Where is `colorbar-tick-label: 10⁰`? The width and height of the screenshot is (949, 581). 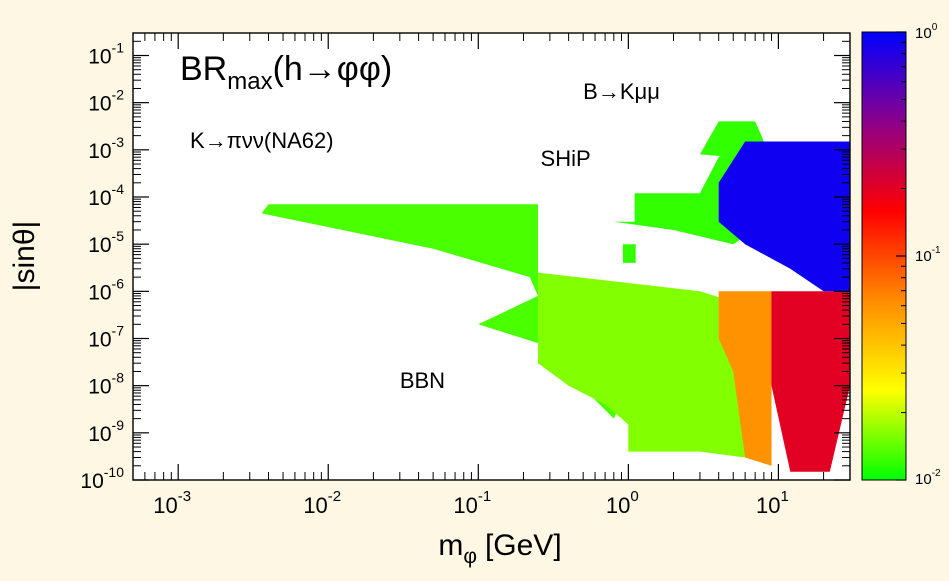 colorbar-tick-label: 10⁰ is located at coordinates (926, 32).